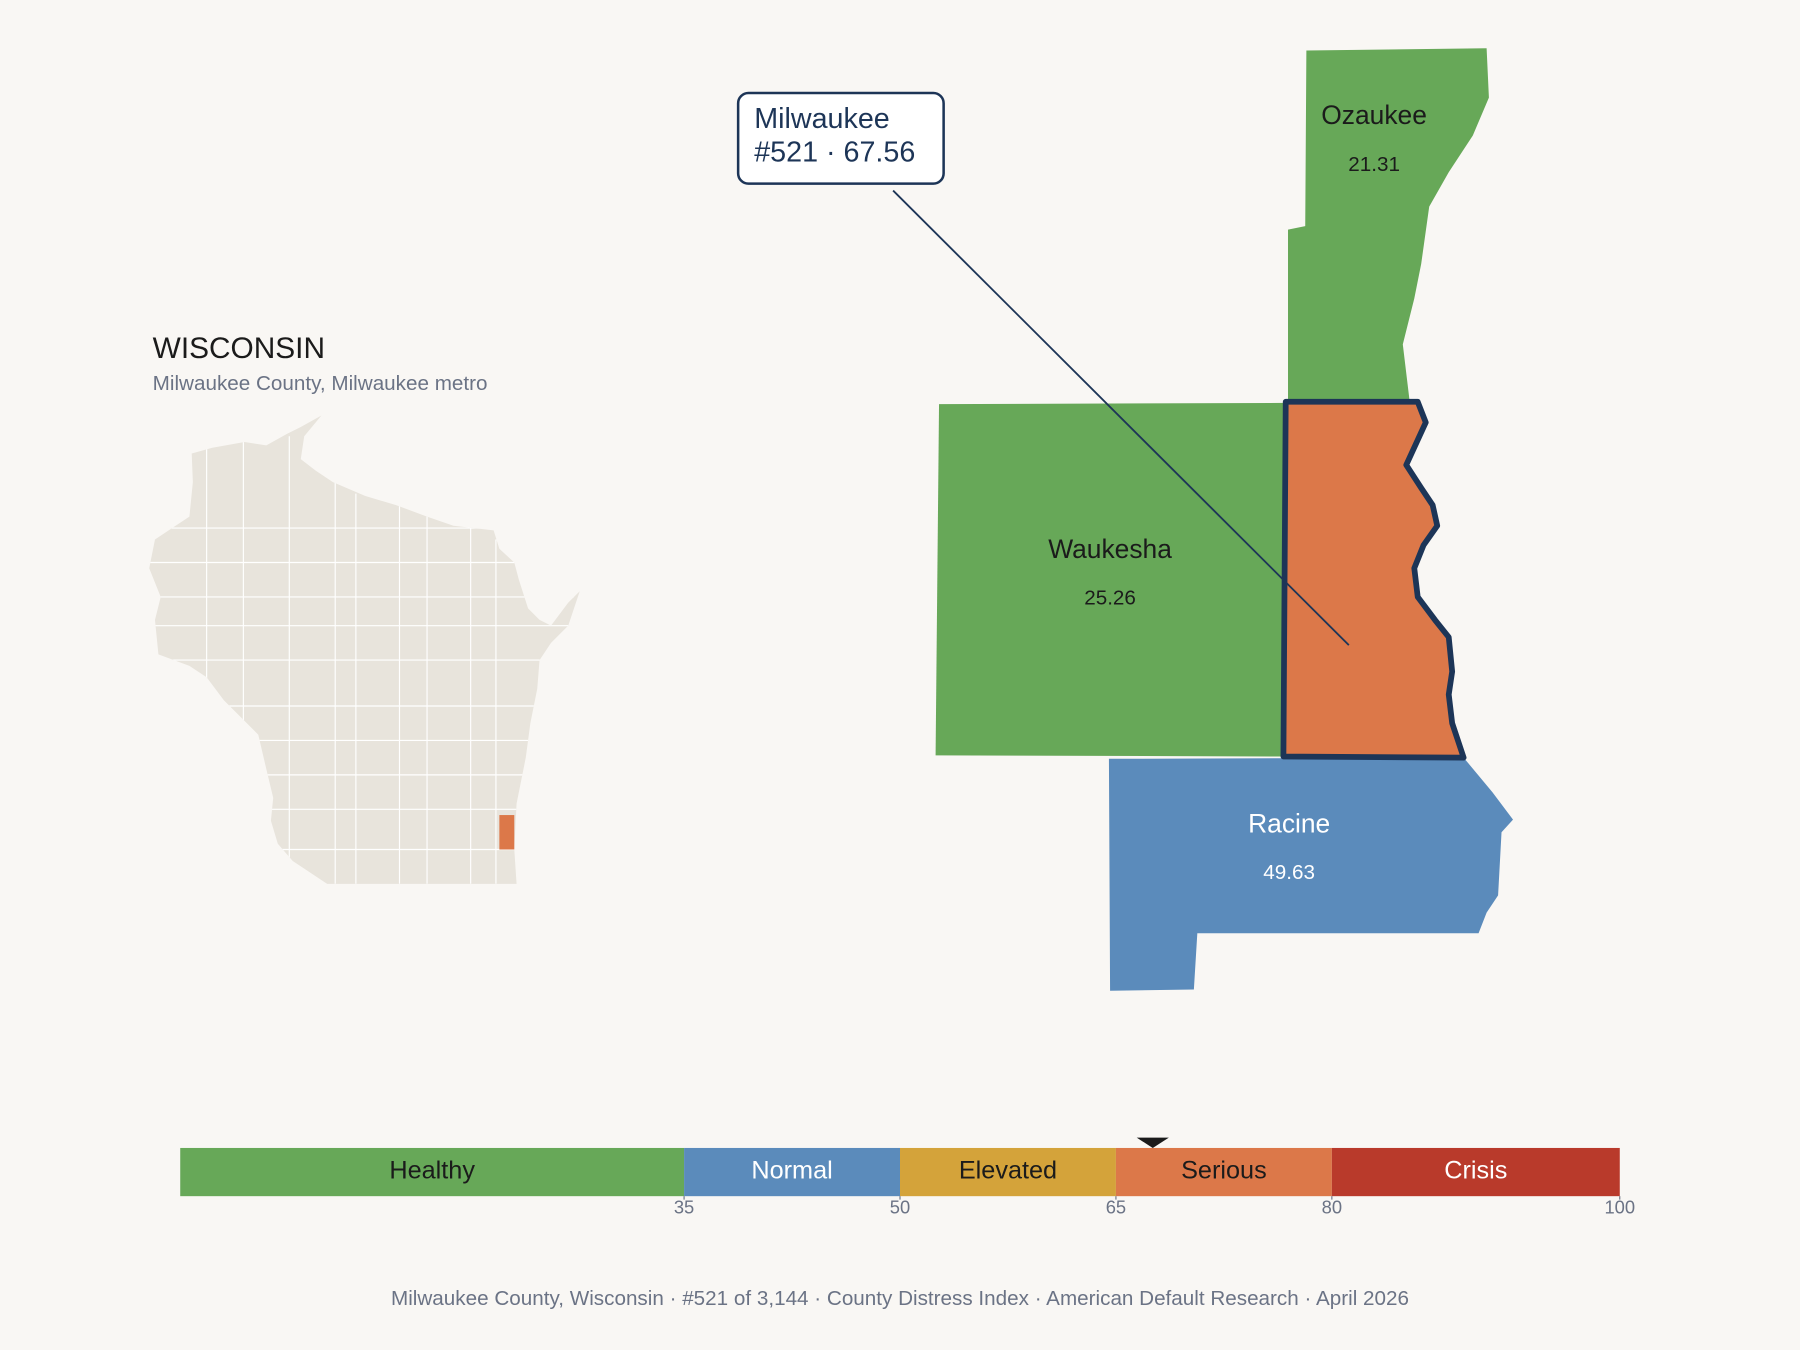 This screenshot has height=1350, width=1800. What do you see at coordinates (1116, 1207) in the screenshot?
I see `scale-tick-label: 65` at bounding box center [1116, 1207].